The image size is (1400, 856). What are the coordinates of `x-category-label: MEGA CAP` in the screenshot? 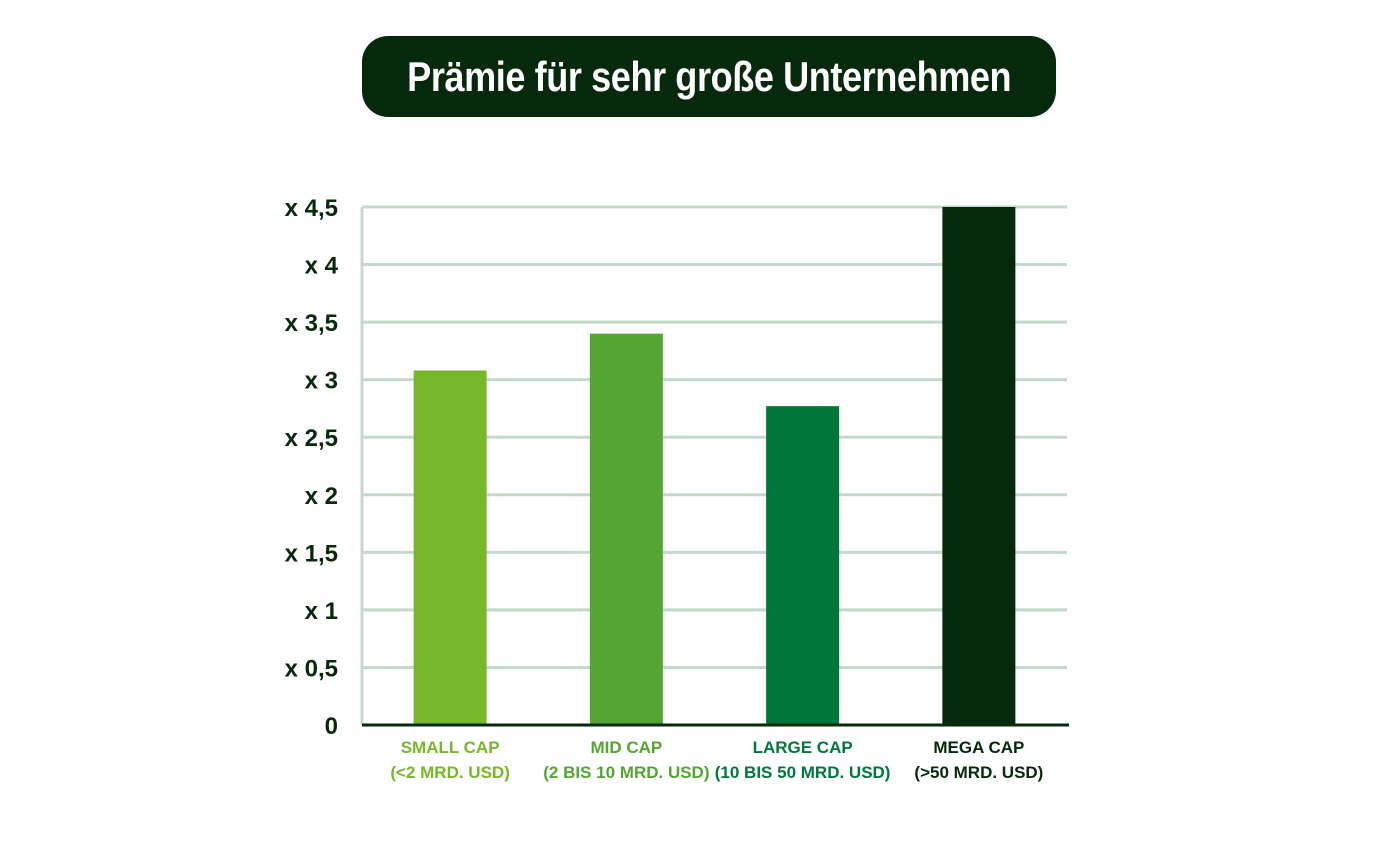 It's located at (978, 747).